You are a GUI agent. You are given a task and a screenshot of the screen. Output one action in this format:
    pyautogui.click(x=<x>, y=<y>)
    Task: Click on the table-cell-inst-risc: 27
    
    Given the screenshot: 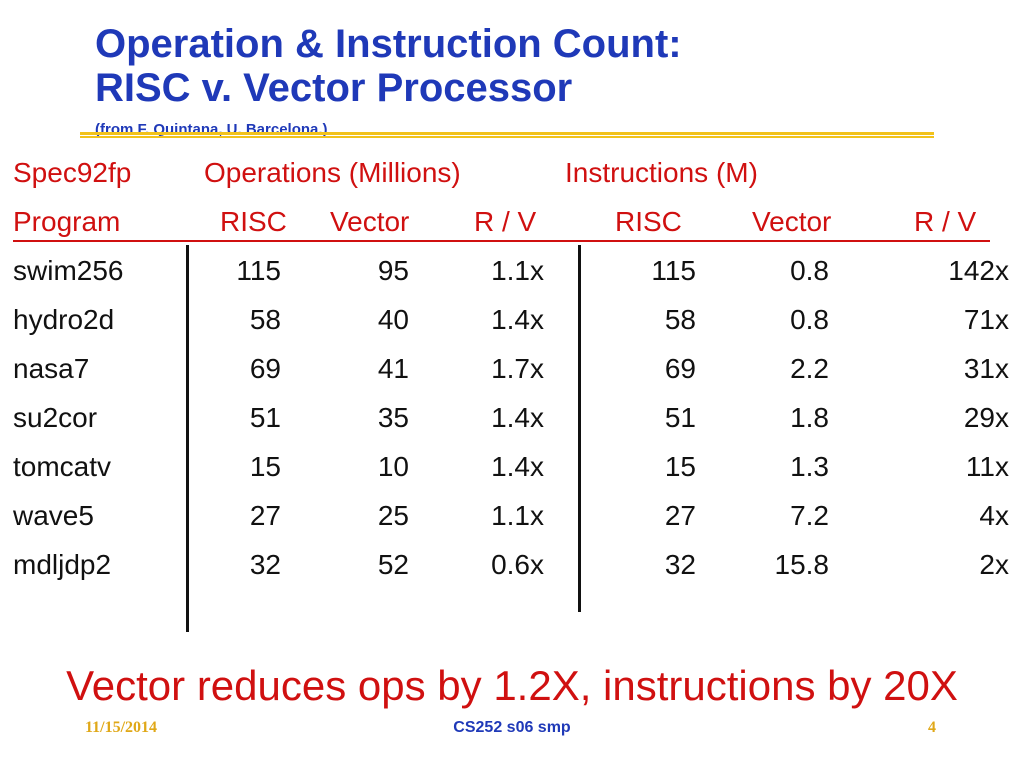 What is the action you would take?
    pyautogui.click(x=680, y=515)
    